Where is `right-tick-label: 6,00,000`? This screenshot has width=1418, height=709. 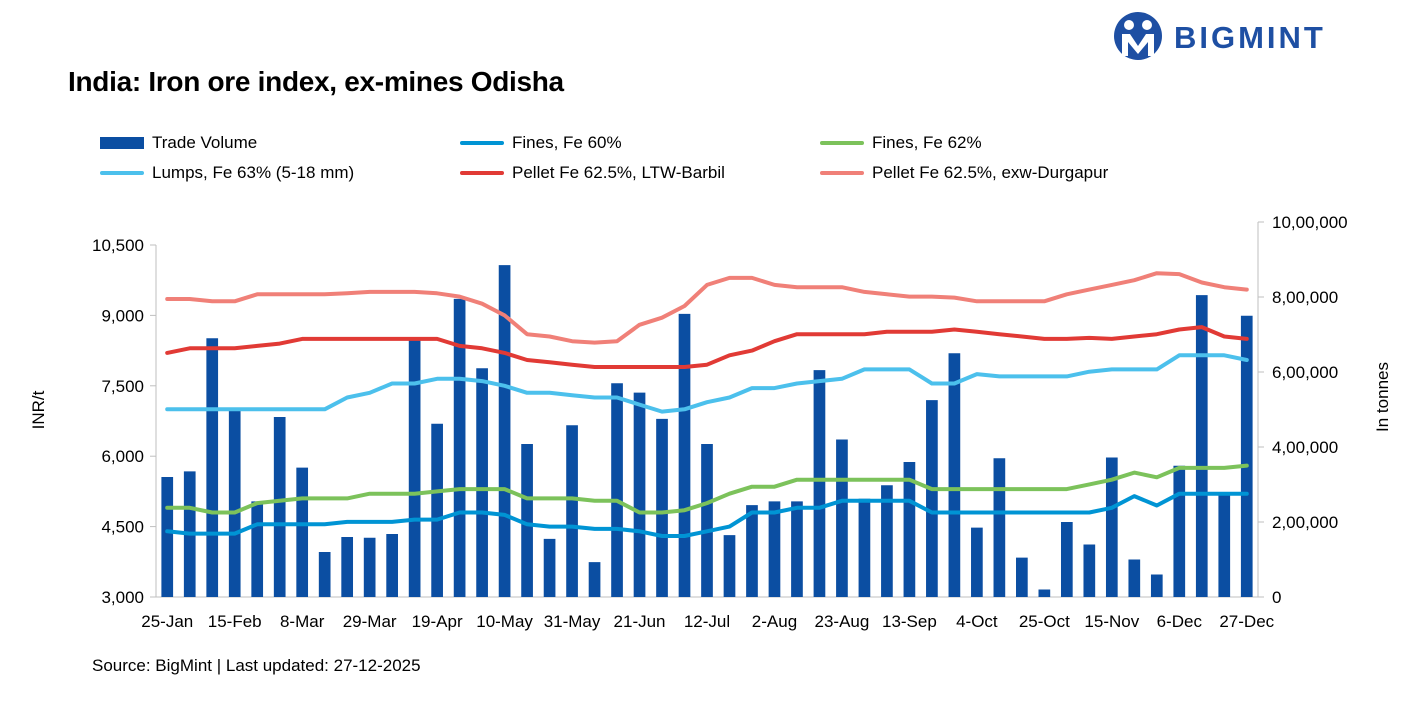 right-tick-label: 6,00,000 is located at coordinates (1305, 372).